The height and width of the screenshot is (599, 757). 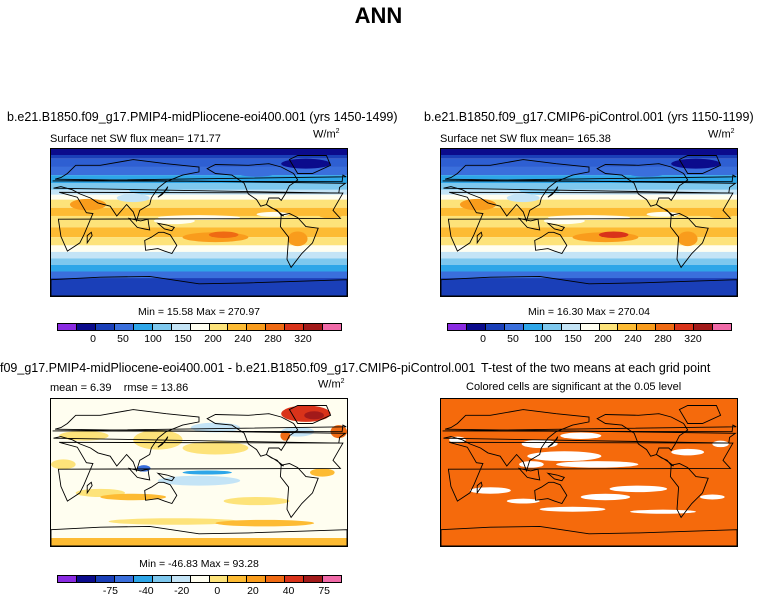 I want to click on panel1-map, so click(x=199, y=222).